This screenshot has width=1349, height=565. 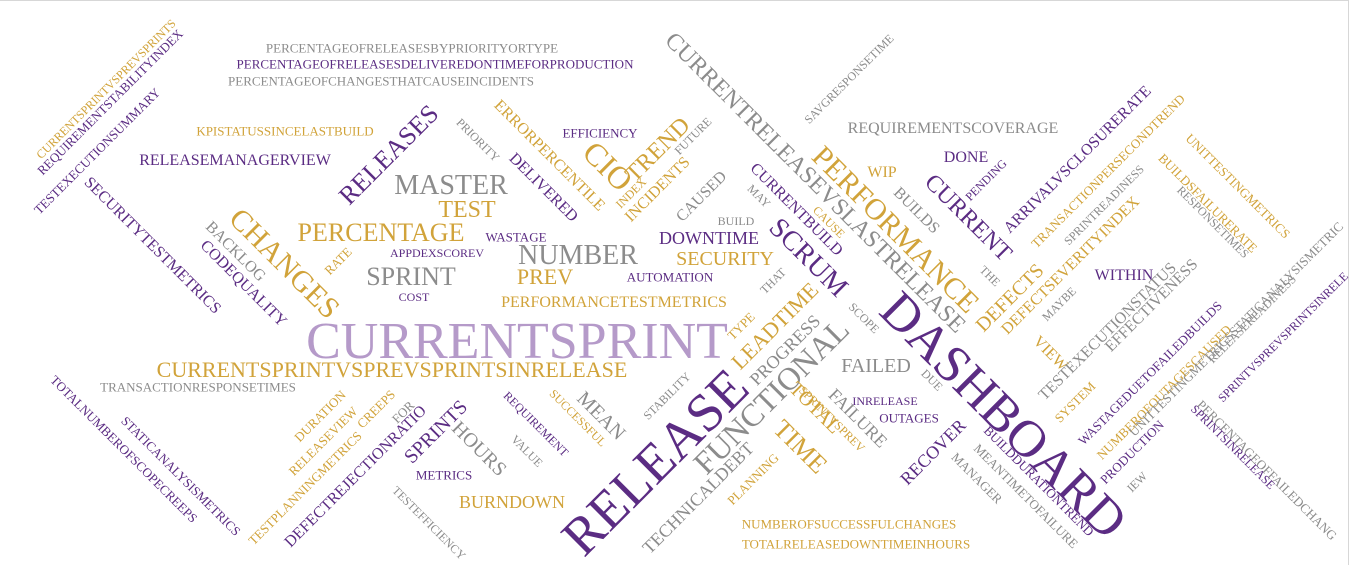 What do you see at coordinates (909, 418) in the screenshot?
I see `word-outages: OUTAGES` at bounding box center [909, 418].